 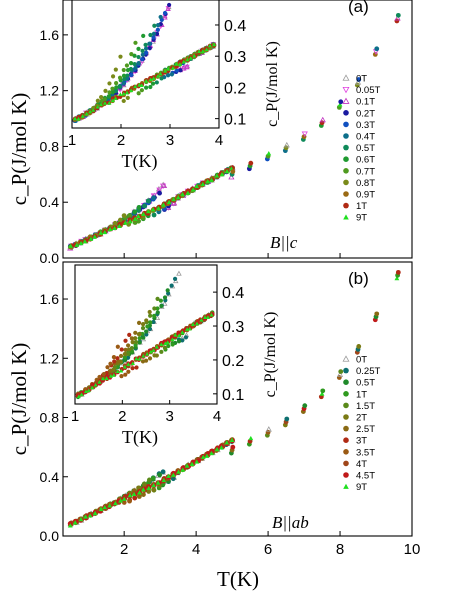 I want to click on panel-label: (a), so click(x=358, y=8).